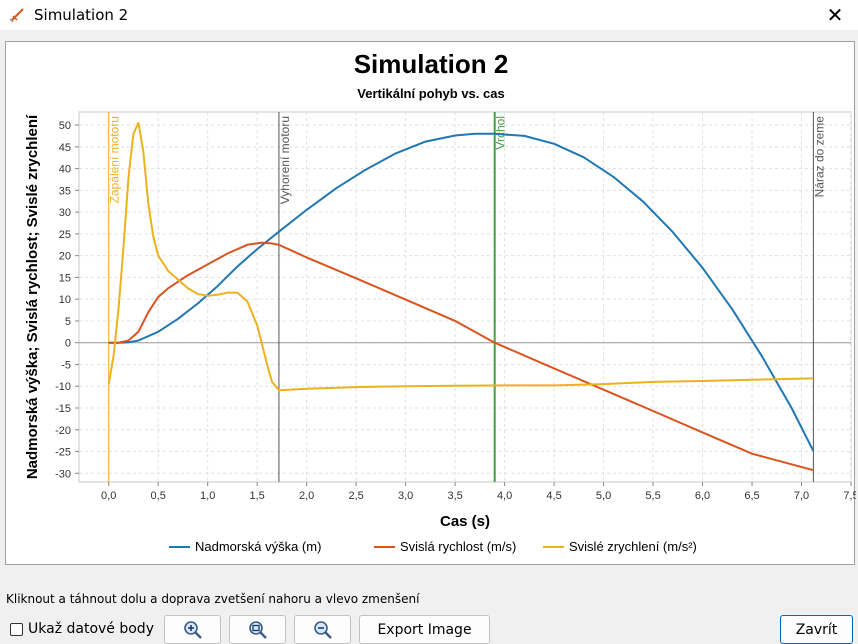  What do you see at coordinates (207, 496) in the screenshot?
I see `x-tick-label: 1,0` at bounding box center [207, 496].